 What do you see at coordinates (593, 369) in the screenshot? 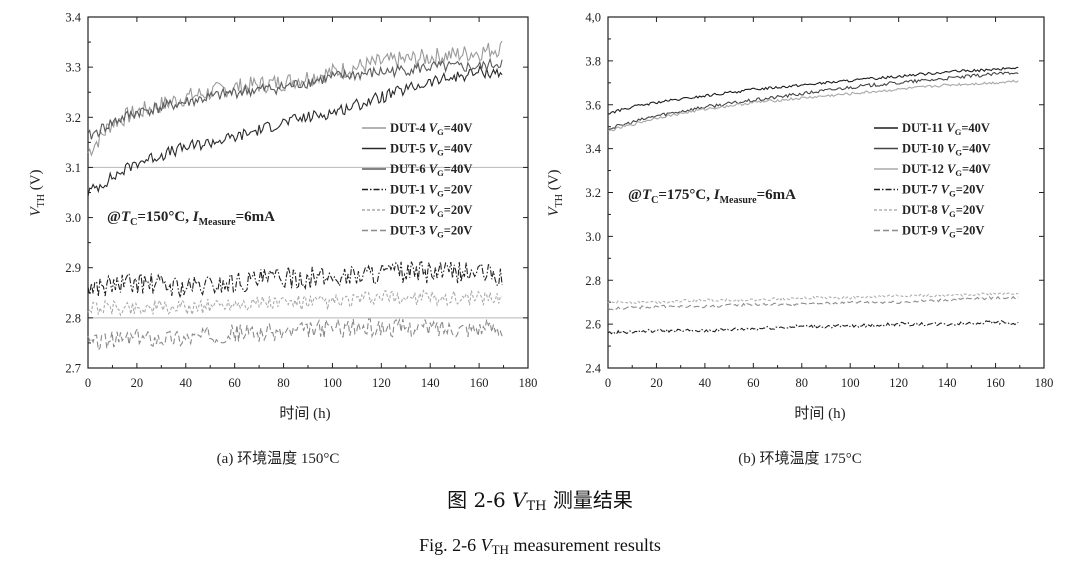
I see `y-tick-label: 2.4` at bounding box center [593, 369].